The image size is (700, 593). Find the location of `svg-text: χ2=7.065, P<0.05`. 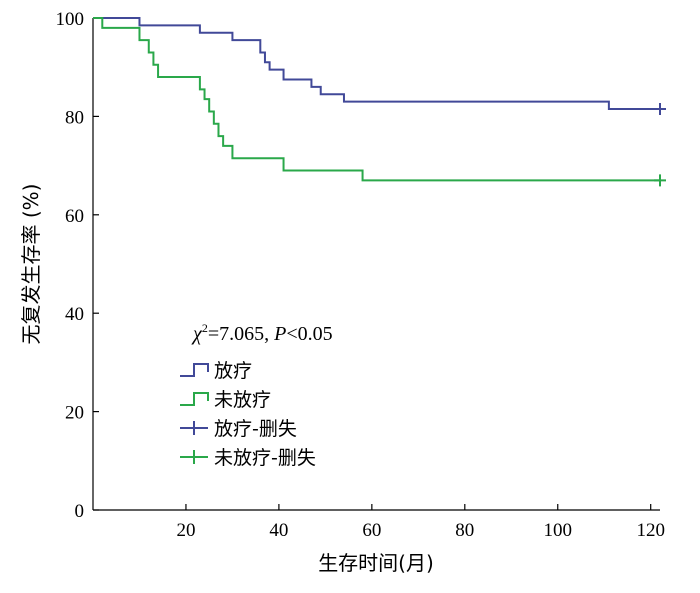

svg-text: χ2=7.065, P<0.05 is located at coordinates (262, 333).